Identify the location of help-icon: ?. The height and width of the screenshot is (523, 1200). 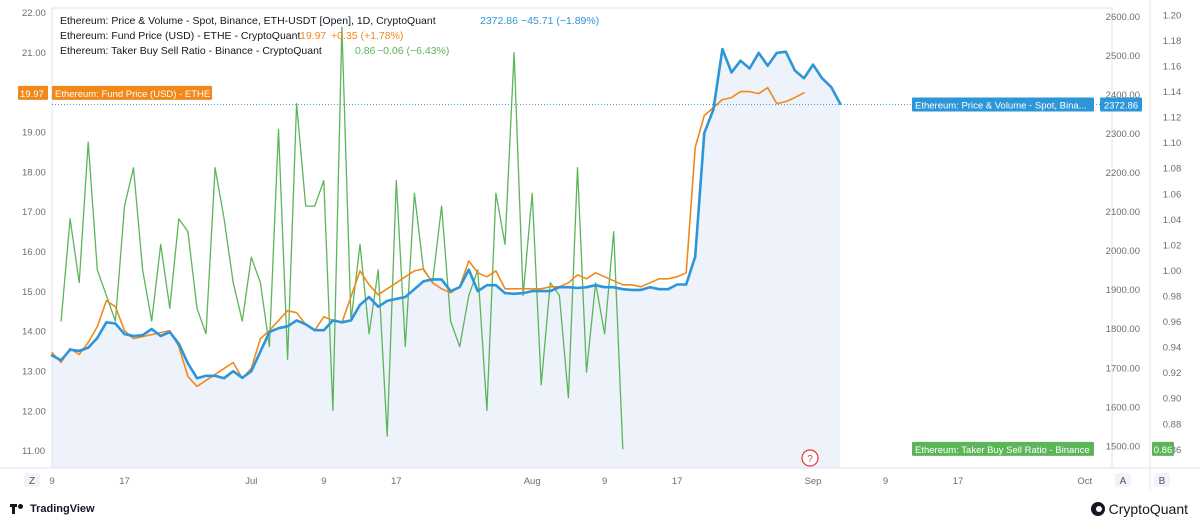
(810, 458).